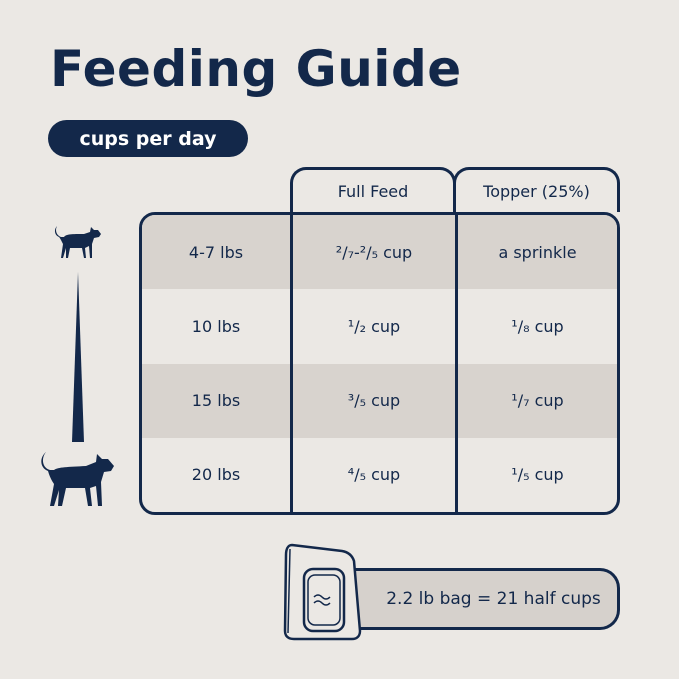 Image resolution: width=679 pixels, height=679 pixels. I want to click on bag-note: 2.2 lb bag = 21 half cups, so click(480, 599).